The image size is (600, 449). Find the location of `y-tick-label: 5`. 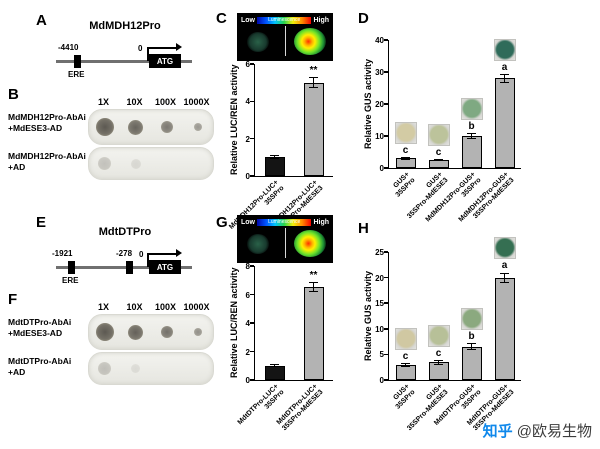

y-tick-label: 5 is located at coordinates (381, 355).